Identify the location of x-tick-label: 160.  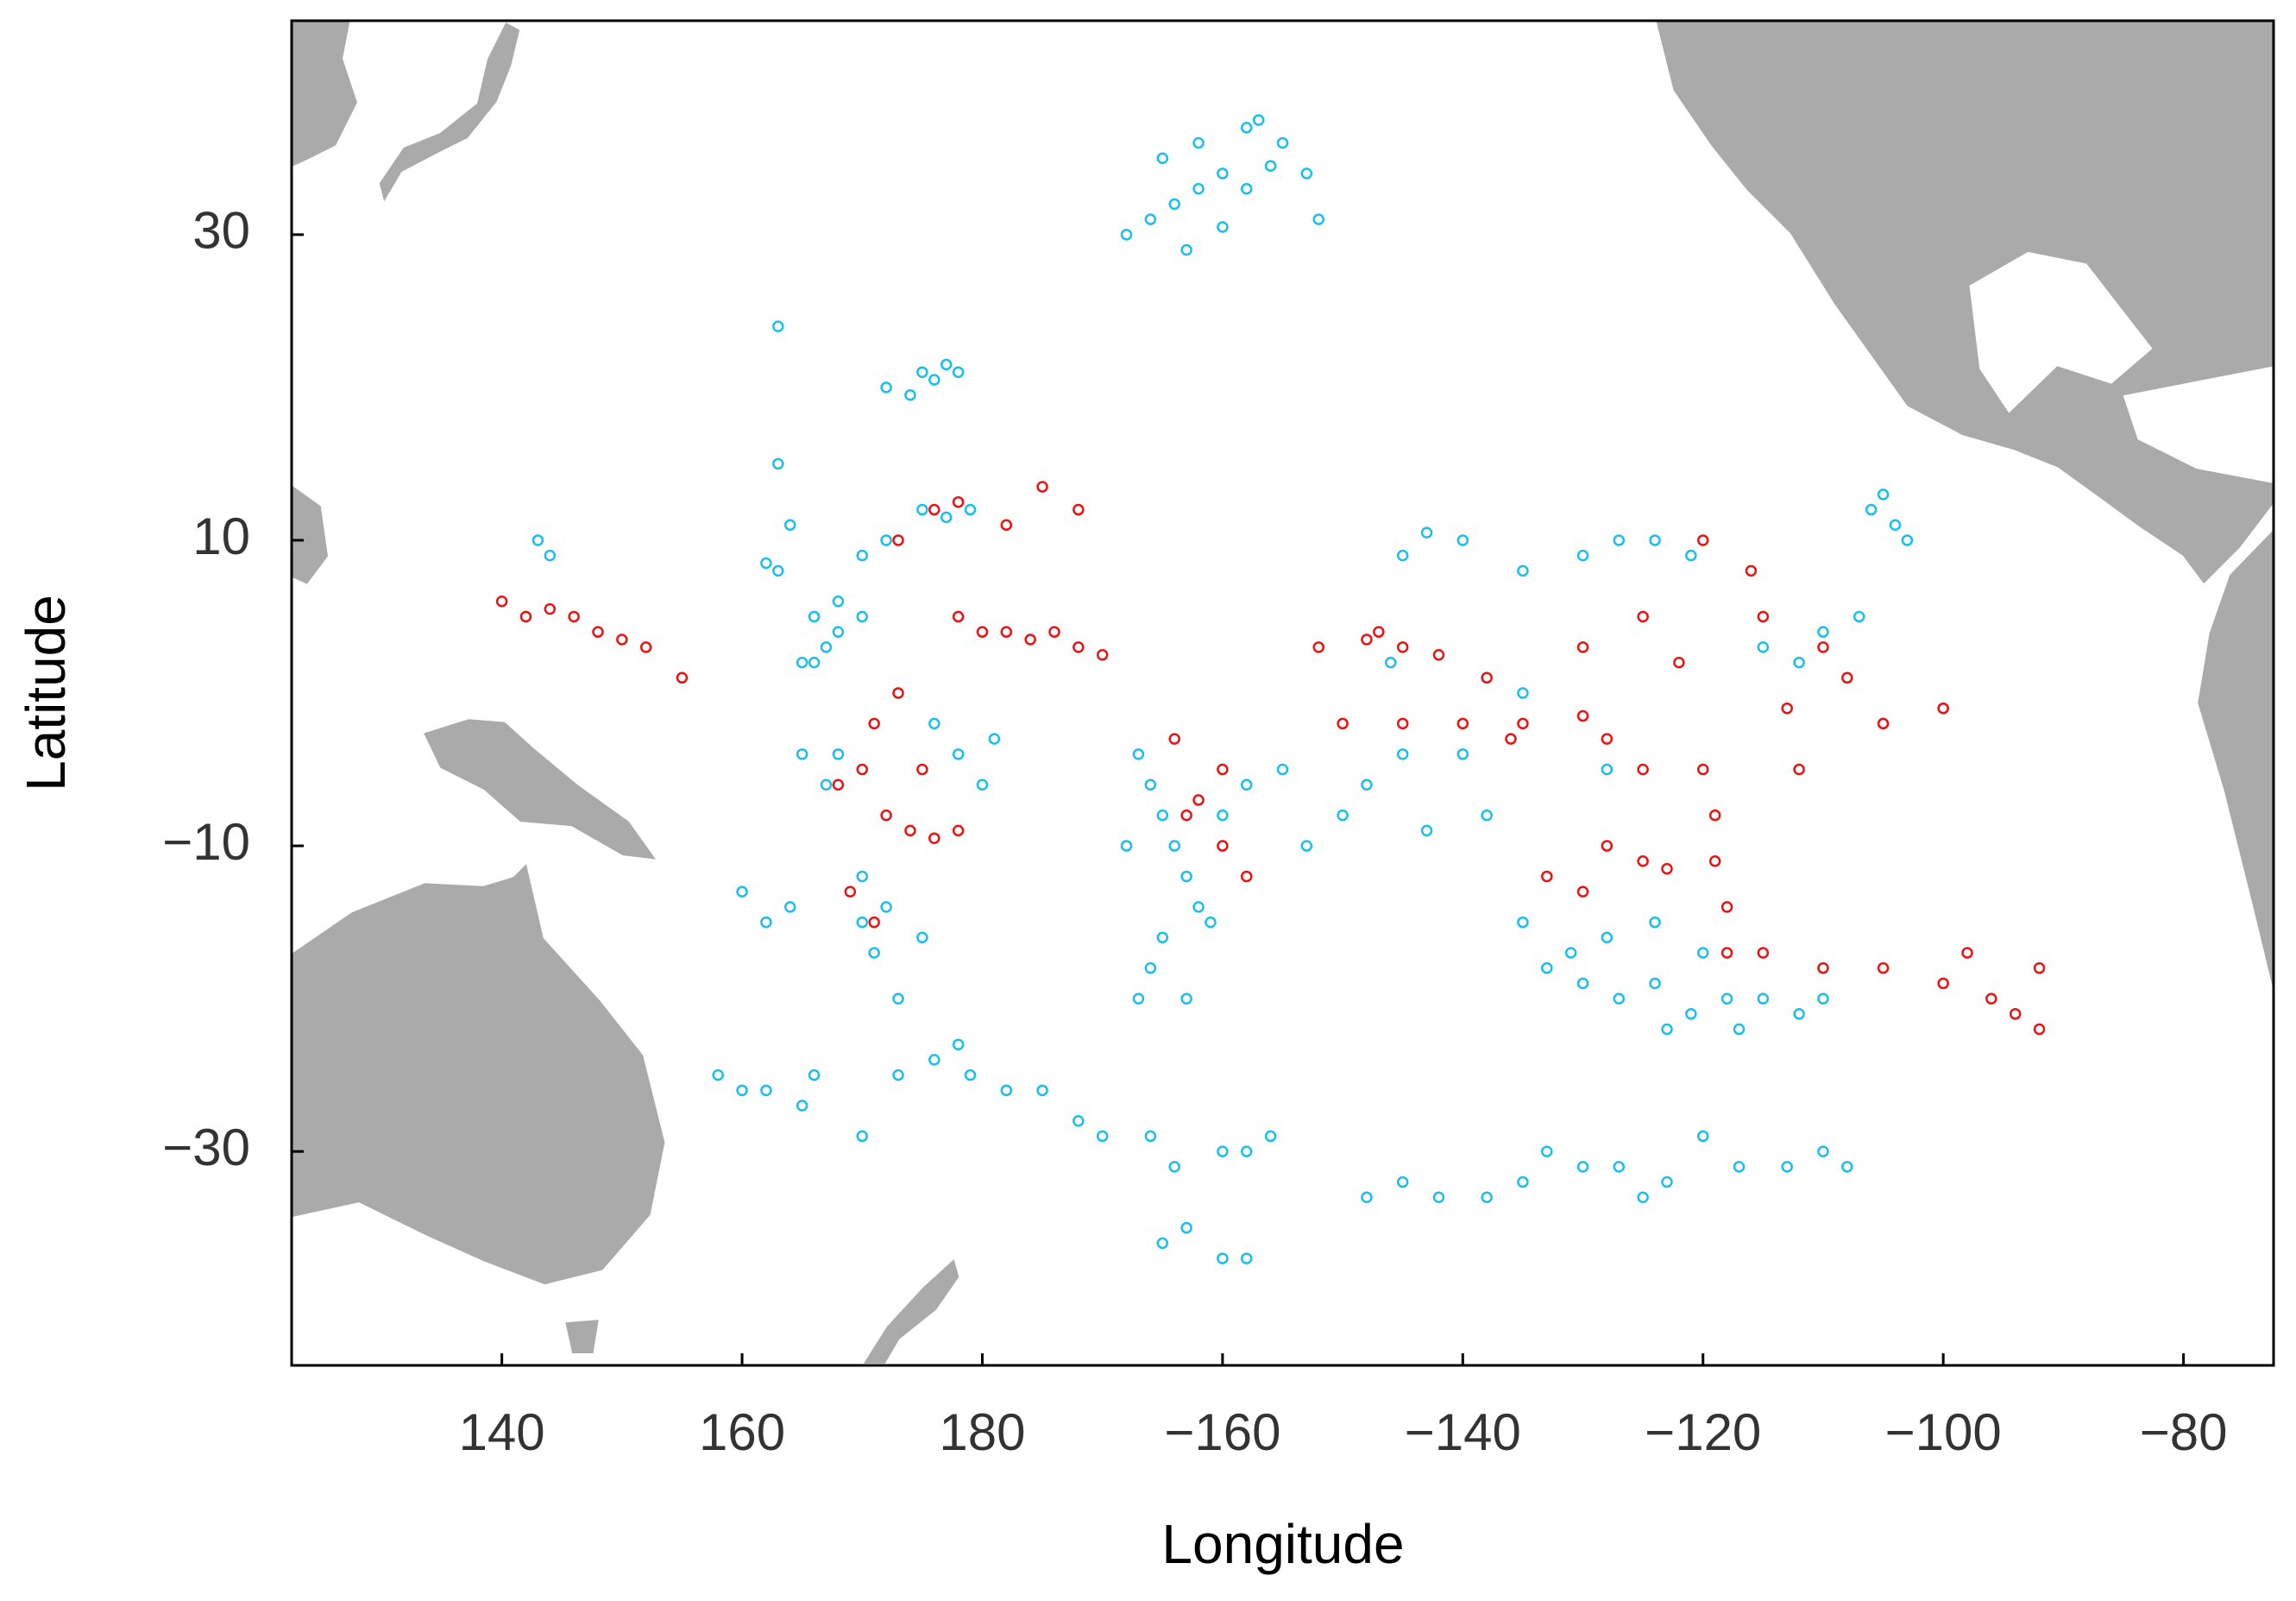
(742, 1432).